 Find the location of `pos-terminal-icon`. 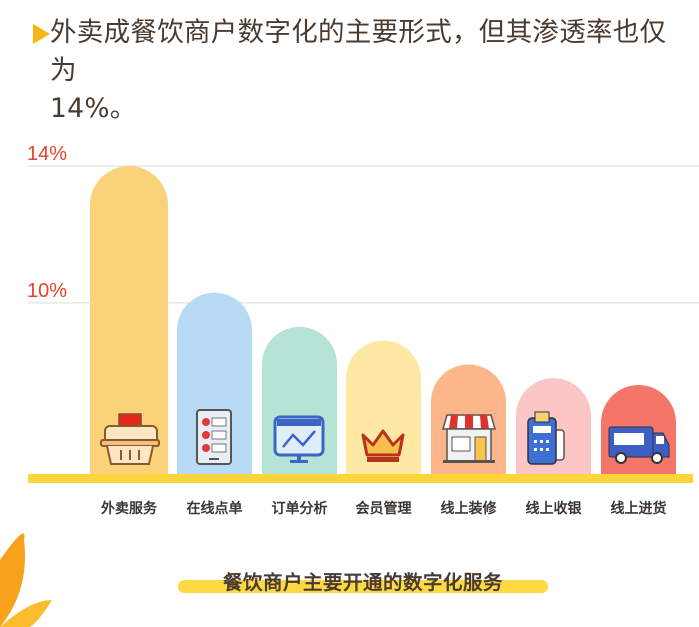

pos-terminal-icon is located at coordinates (546, 438).